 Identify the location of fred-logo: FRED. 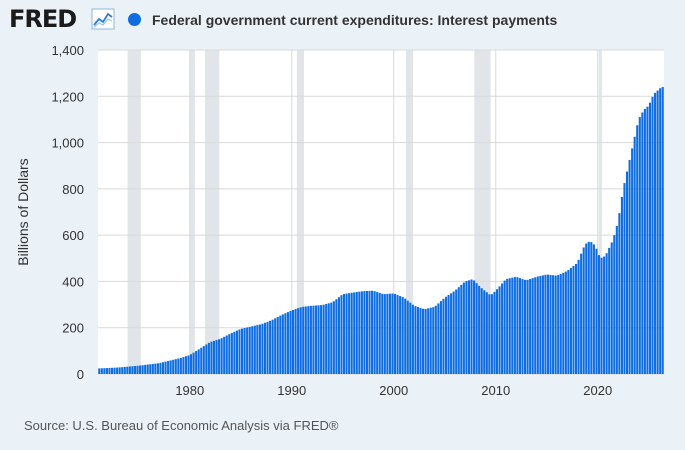
(43, 19).